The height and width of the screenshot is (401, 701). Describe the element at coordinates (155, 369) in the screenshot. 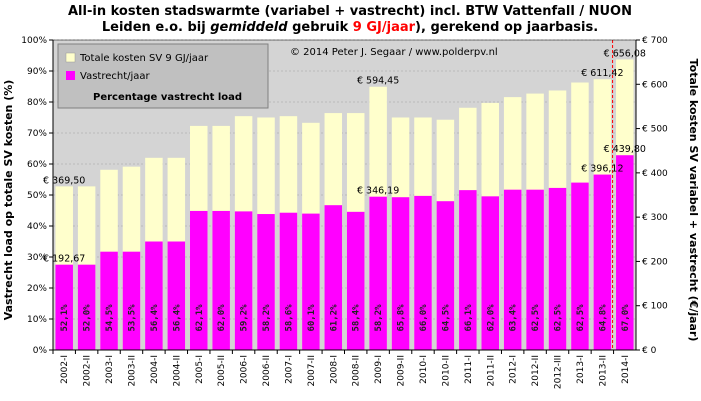

I see `x-tick-label: 2004-I` at that location.